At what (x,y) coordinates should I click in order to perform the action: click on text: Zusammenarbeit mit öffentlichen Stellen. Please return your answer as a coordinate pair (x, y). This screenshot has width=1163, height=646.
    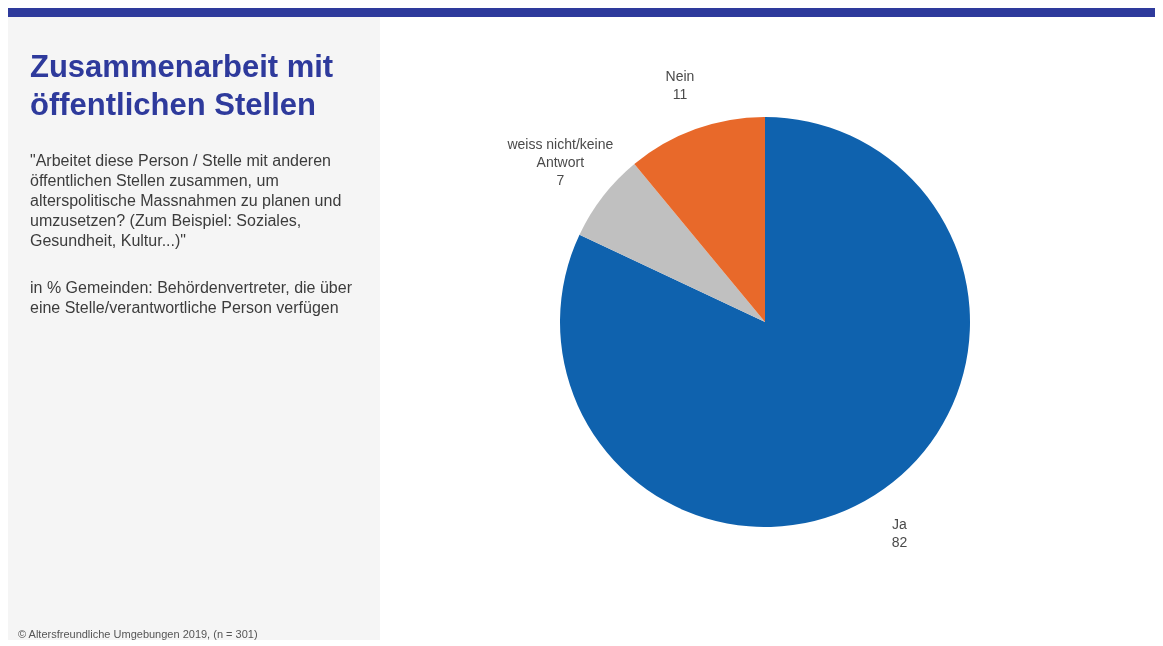
    Looking at the image, I should click on (182, 86).